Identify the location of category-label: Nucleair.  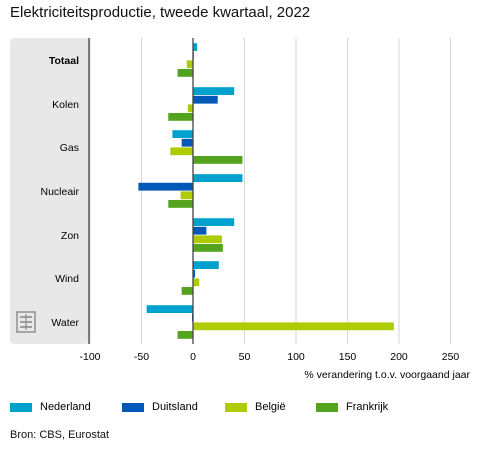
(59, 192).